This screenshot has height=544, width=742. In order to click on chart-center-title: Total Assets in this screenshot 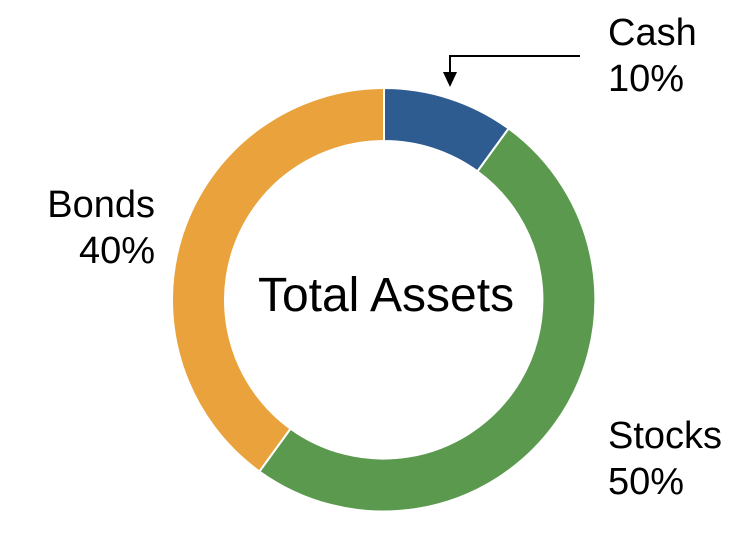, I will do `click(386, 295)`.